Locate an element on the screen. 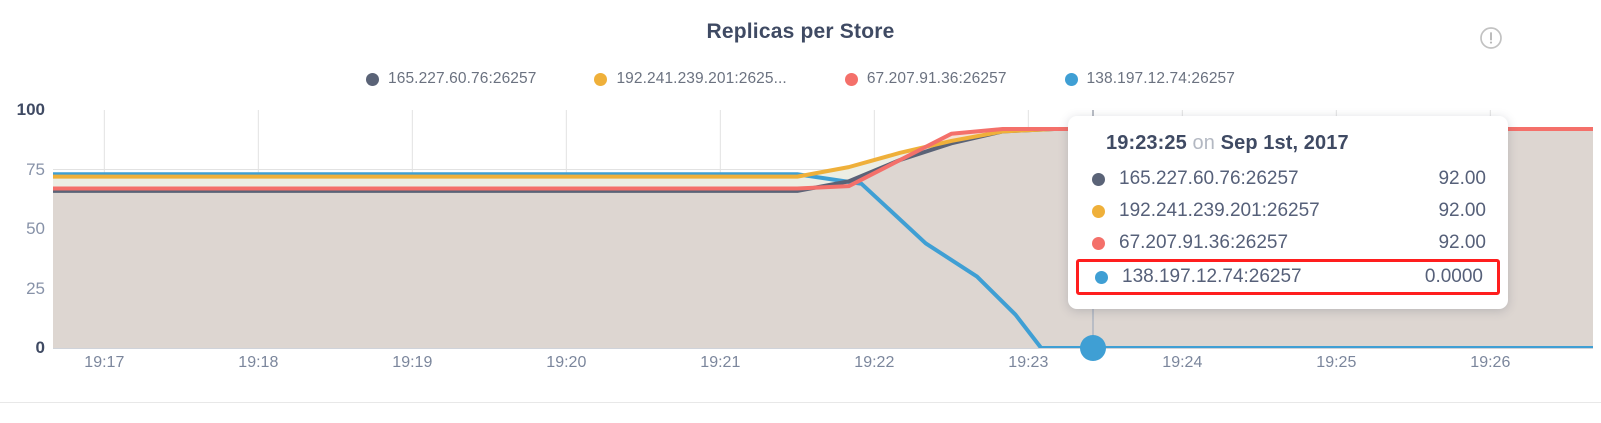 The image size is (1601, 423). y-axis-tick-label: 0 is located at coordinates (40, 347).